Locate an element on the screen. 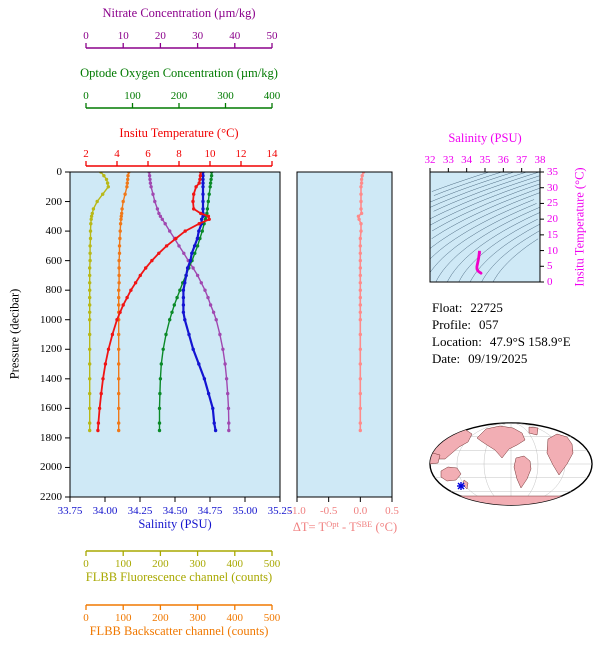 Image resolution: width=609 pixels, height=663 pixels. delta-t-label-sup-opt: Opt is located at coordinates (332, 524).